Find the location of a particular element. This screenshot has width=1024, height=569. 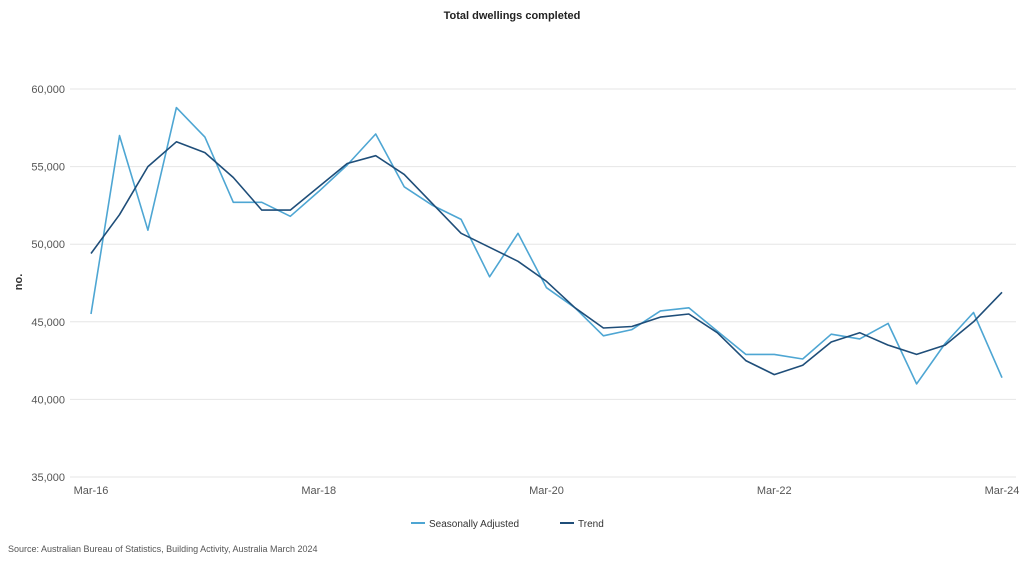

x-axis: Mar-16 Mar-18 Mar-20 Mar-22 Mar-24 is located at coordinates (547, 491).